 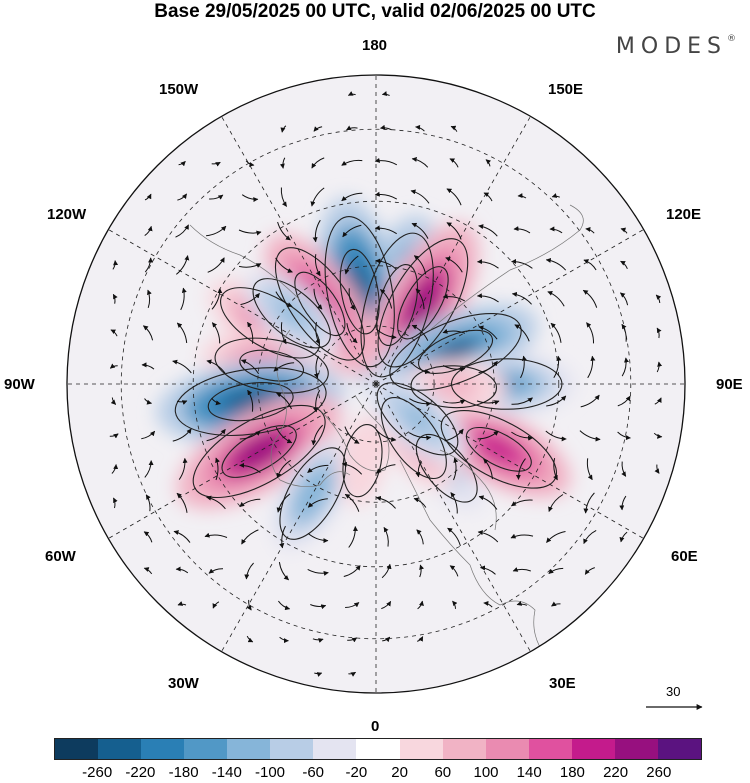 I want to click on label-90w: 90W, so click(x=19, y=384).